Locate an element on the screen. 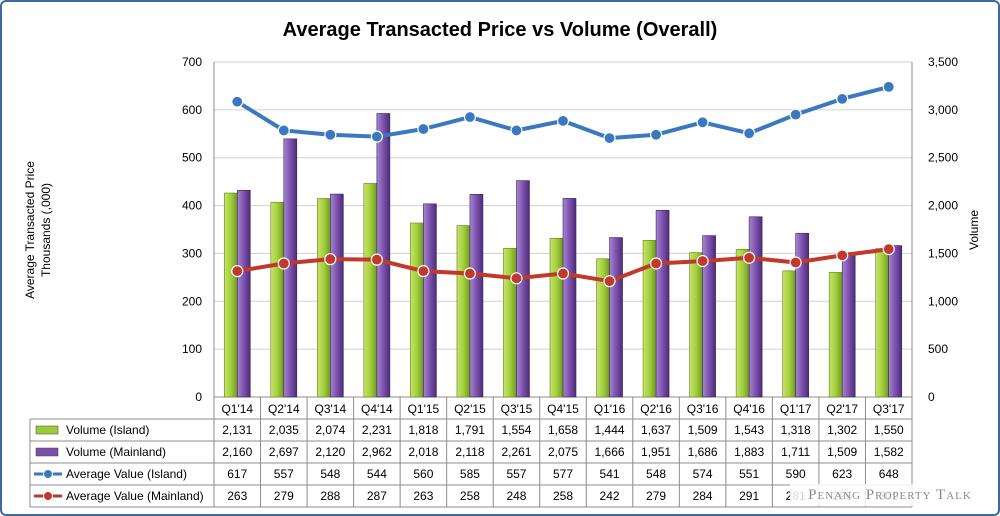 The image size is (1000, 516). data-label: 1,658 is located at coordinates (563, 430).